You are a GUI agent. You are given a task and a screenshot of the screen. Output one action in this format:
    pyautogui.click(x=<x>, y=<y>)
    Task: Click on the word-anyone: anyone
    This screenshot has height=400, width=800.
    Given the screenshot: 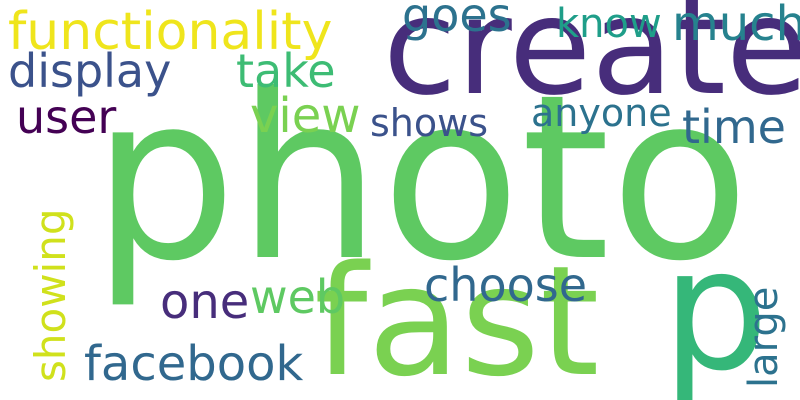 What is the action you would take?
    pyautogui.click(x=601, y=113)
    